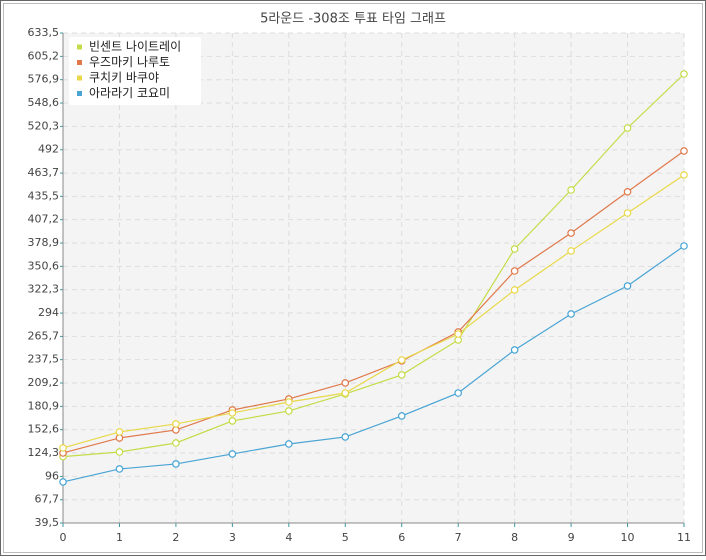  Describe the element at coordinates (44, 172) in the screenshot. I see `y-tick-label: 463,7` at that location.